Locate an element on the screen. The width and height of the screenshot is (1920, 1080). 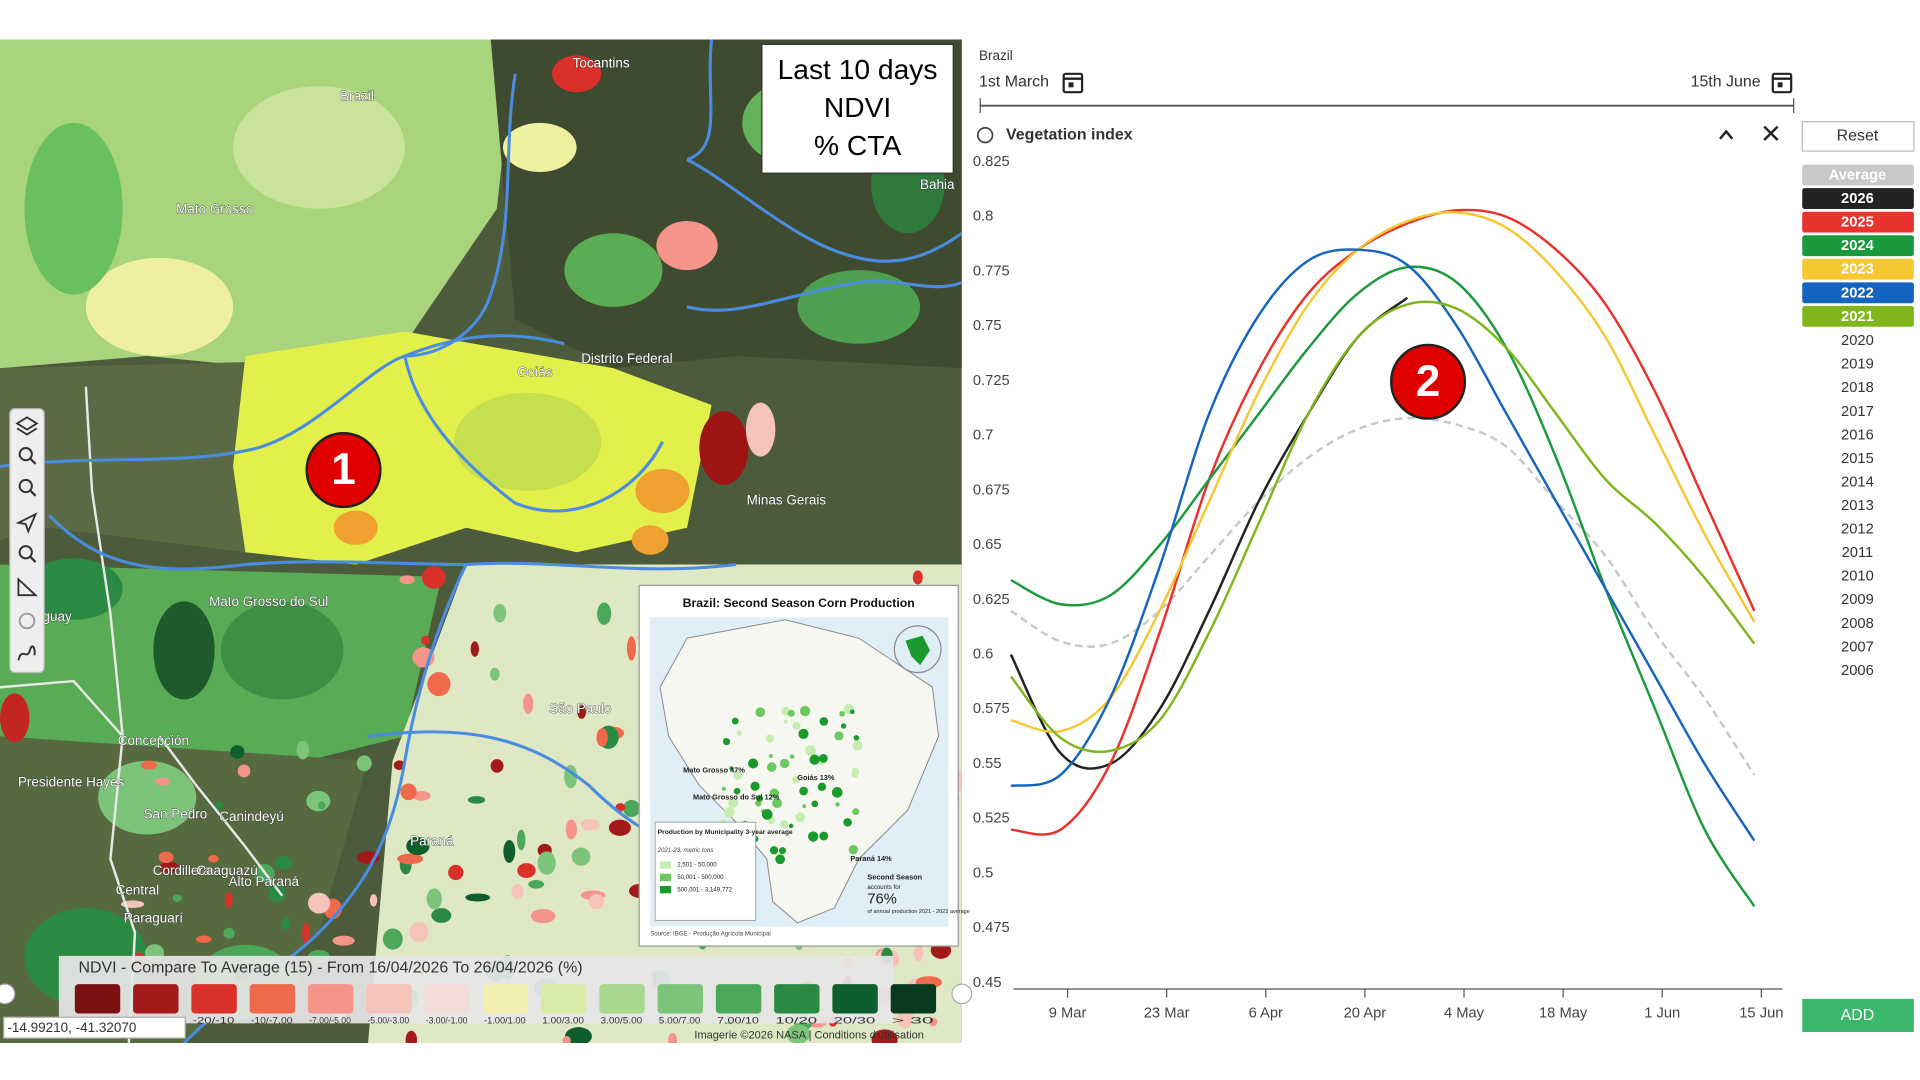
inset-legend-swatch is located at coordinates (666, 877).